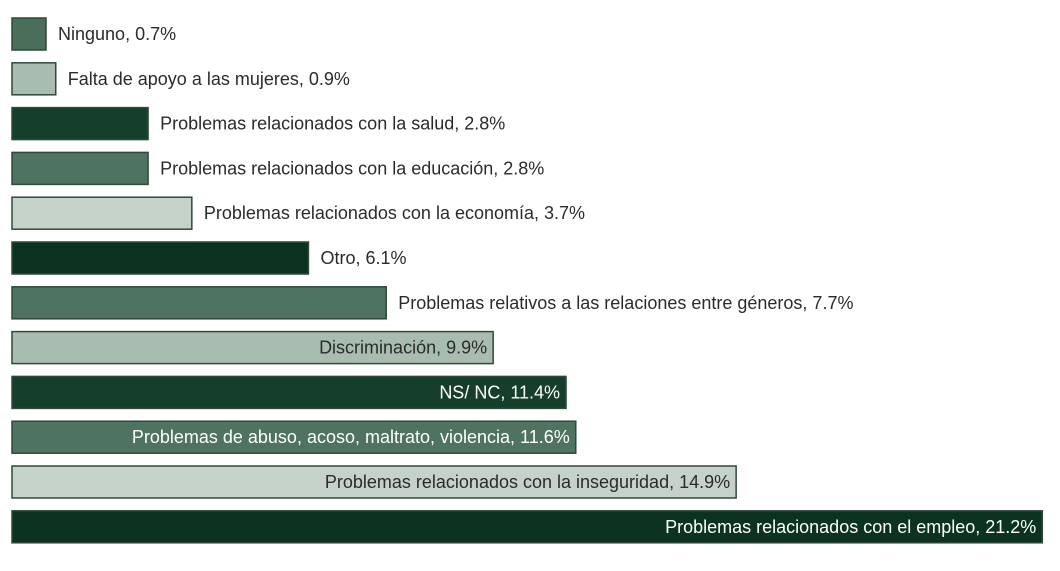 The width and height of the screenshot is (1060, 571). What do you see at coordinates (209, 79) in the screenshot?
I see `bar-label: Falta de apoyo a las mujeres, 0.9%` at bounding box center [209, 79].